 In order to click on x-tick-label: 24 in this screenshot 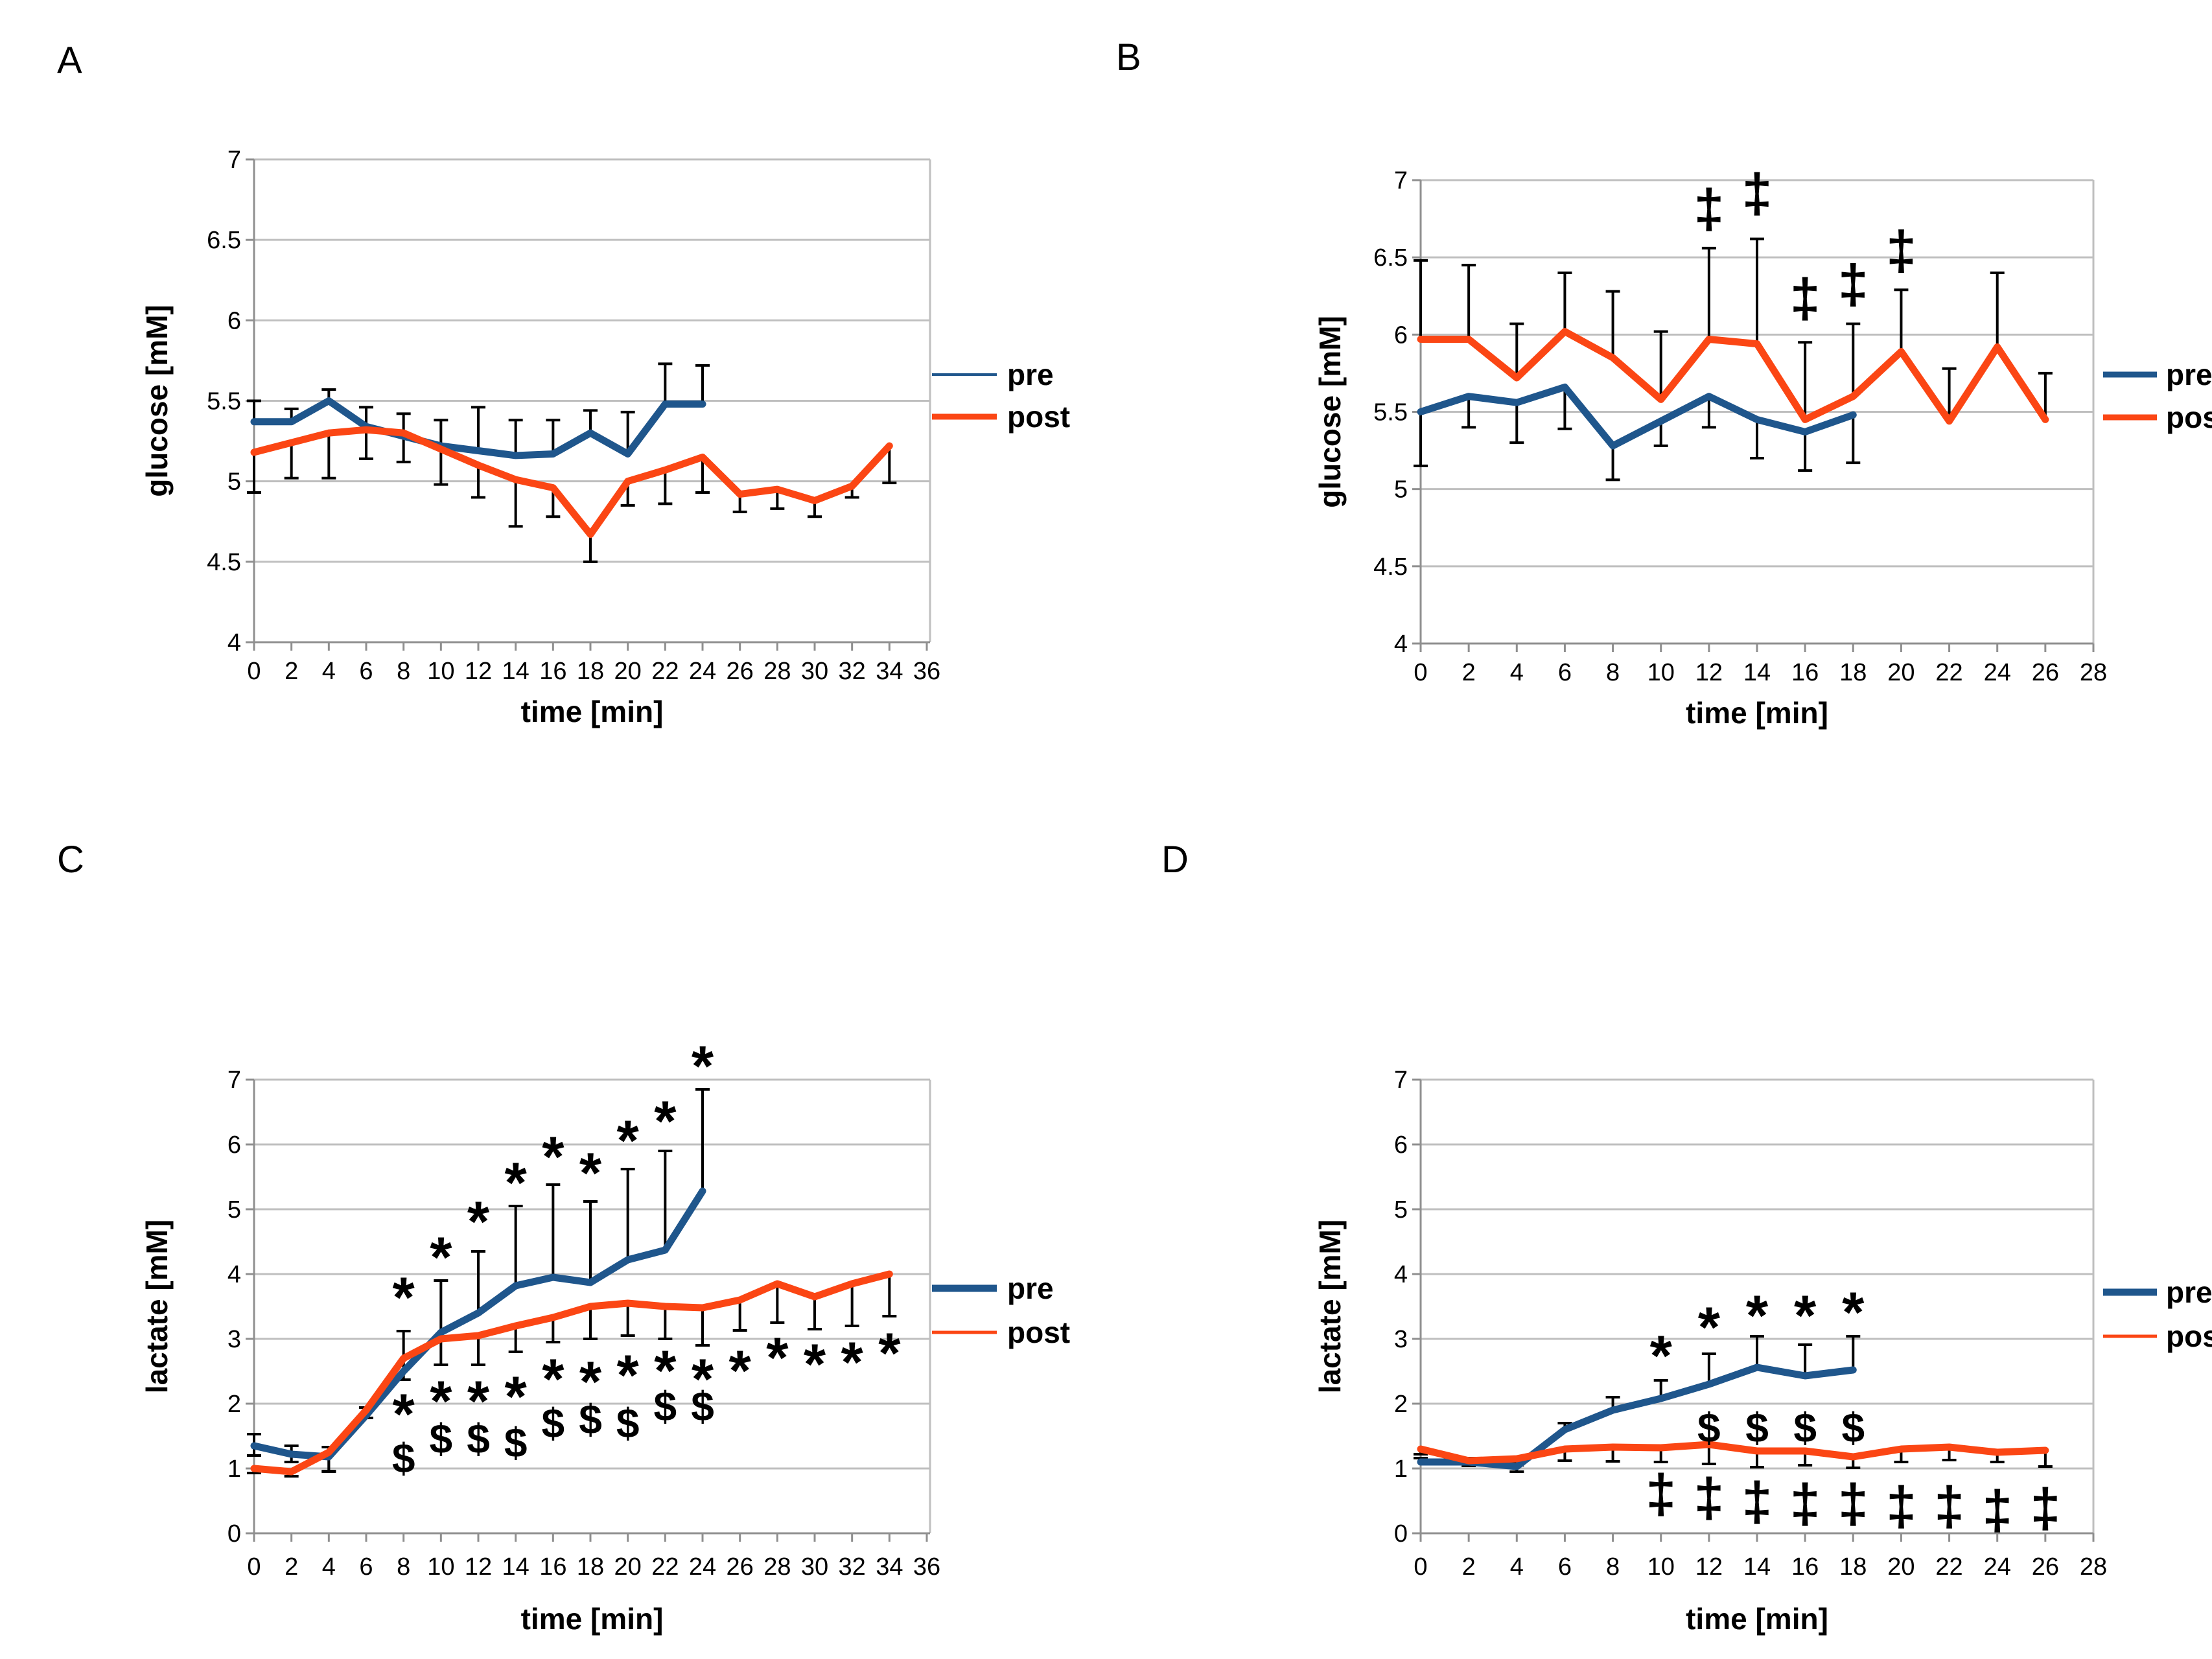, I will do `click(702, 671)`.